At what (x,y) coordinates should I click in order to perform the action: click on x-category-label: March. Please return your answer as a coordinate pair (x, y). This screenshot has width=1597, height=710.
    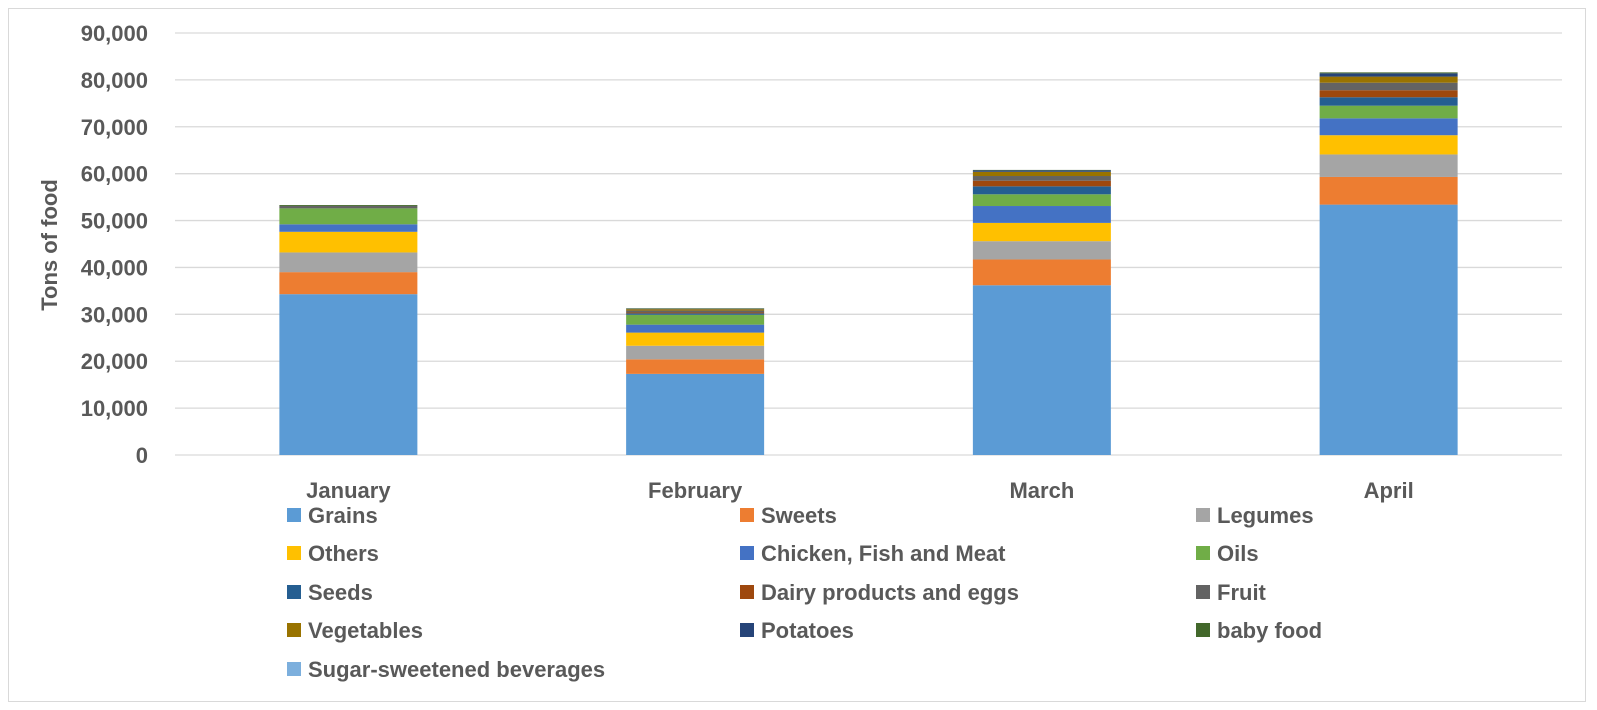
    Looking at the image, I should click on (1041, 490).